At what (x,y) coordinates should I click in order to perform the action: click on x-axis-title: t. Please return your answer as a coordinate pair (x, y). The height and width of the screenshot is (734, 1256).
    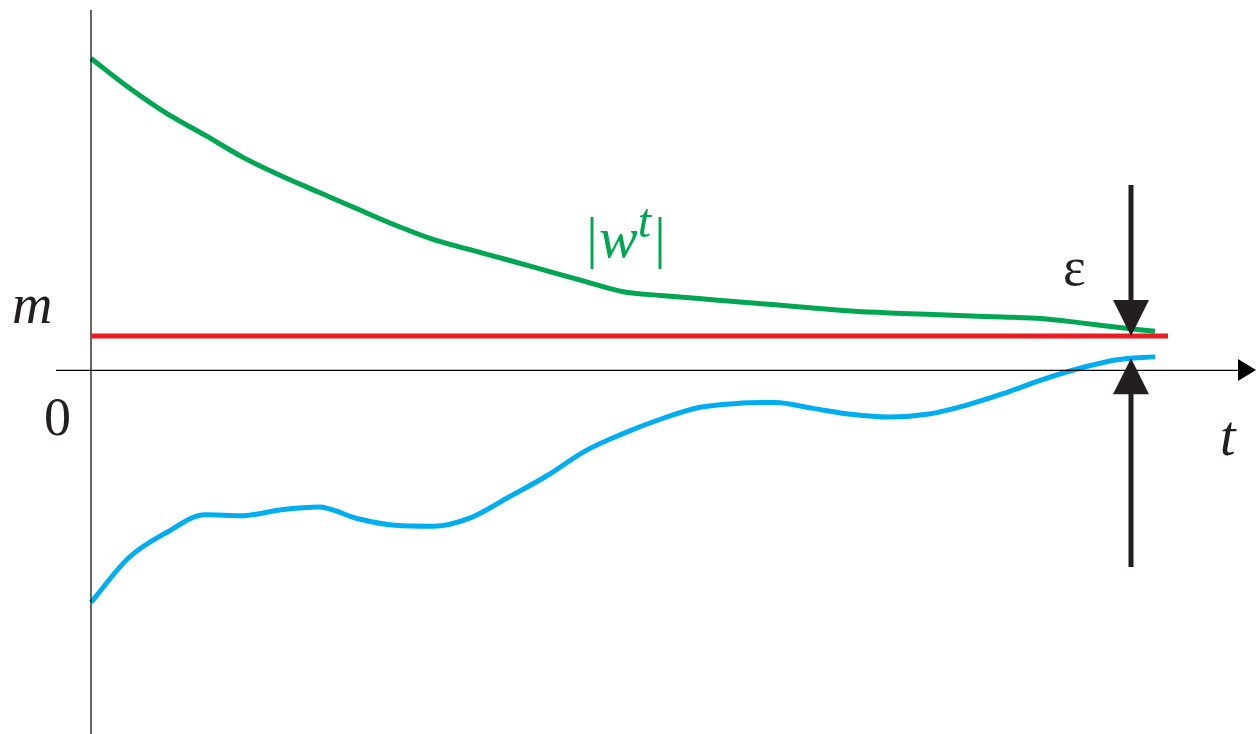
    Looking at the image, I should click on (1228, 436).